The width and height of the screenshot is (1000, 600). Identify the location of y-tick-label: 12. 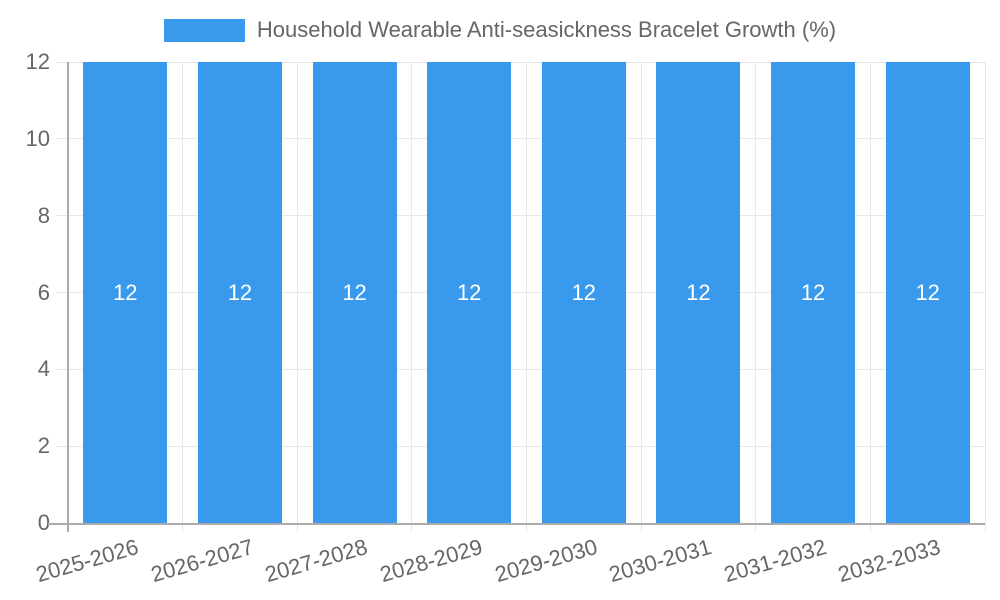
(37, 61).